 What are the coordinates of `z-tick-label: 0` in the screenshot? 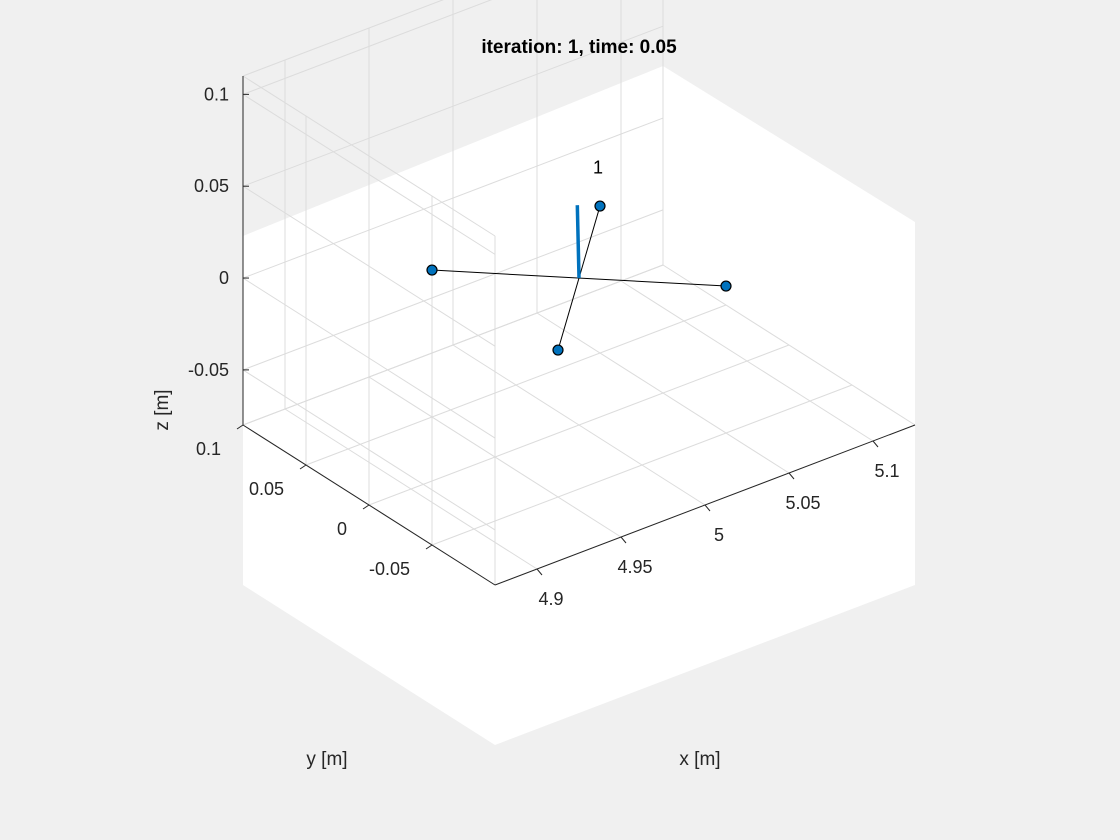 It's located at (224, 278).